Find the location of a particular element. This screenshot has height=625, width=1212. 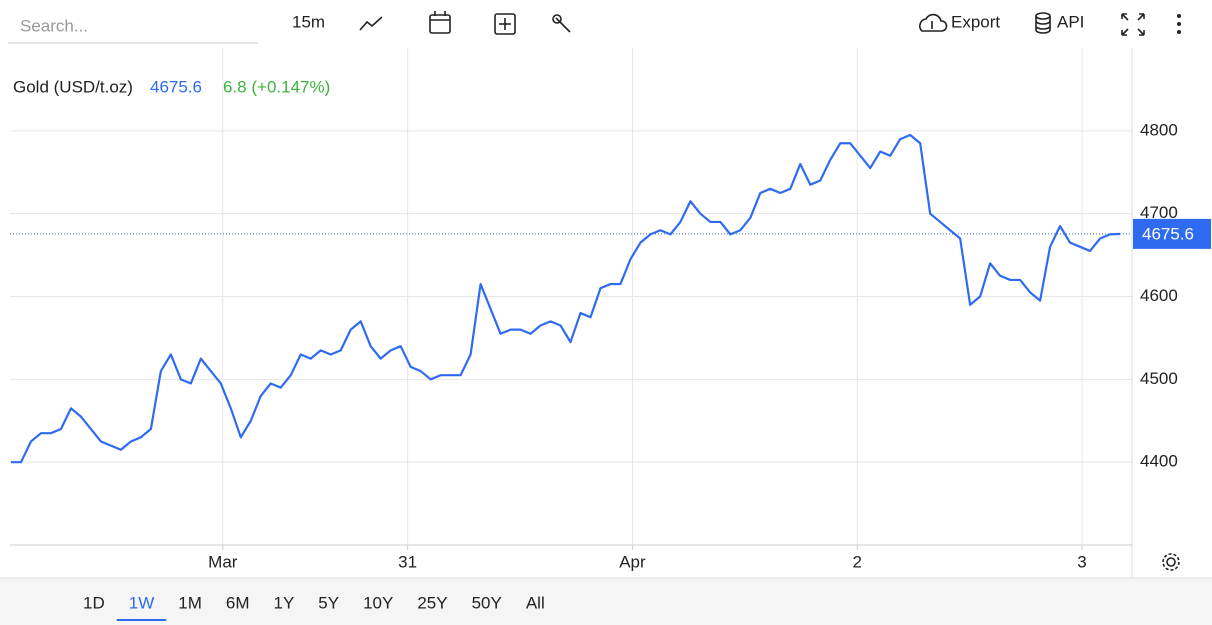

calendar-icon is located at coordinates (440, 22).